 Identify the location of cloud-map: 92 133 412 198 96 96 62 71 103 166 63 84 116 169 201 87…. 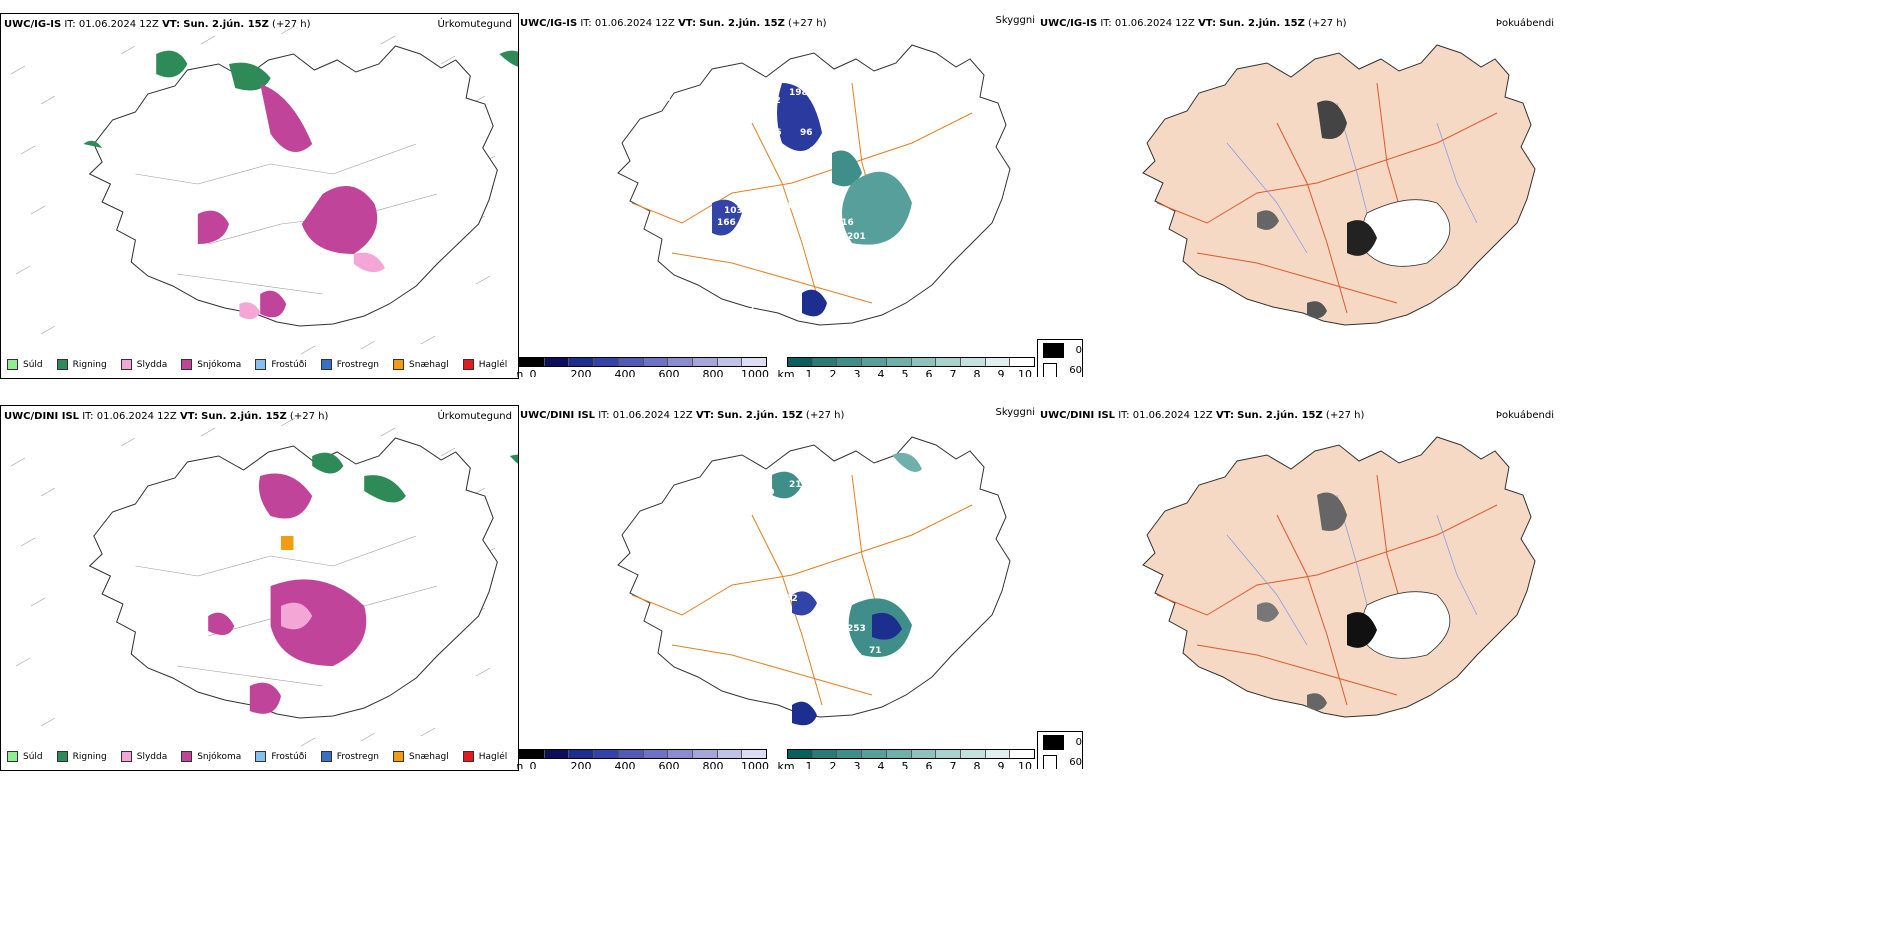
(808, 188).